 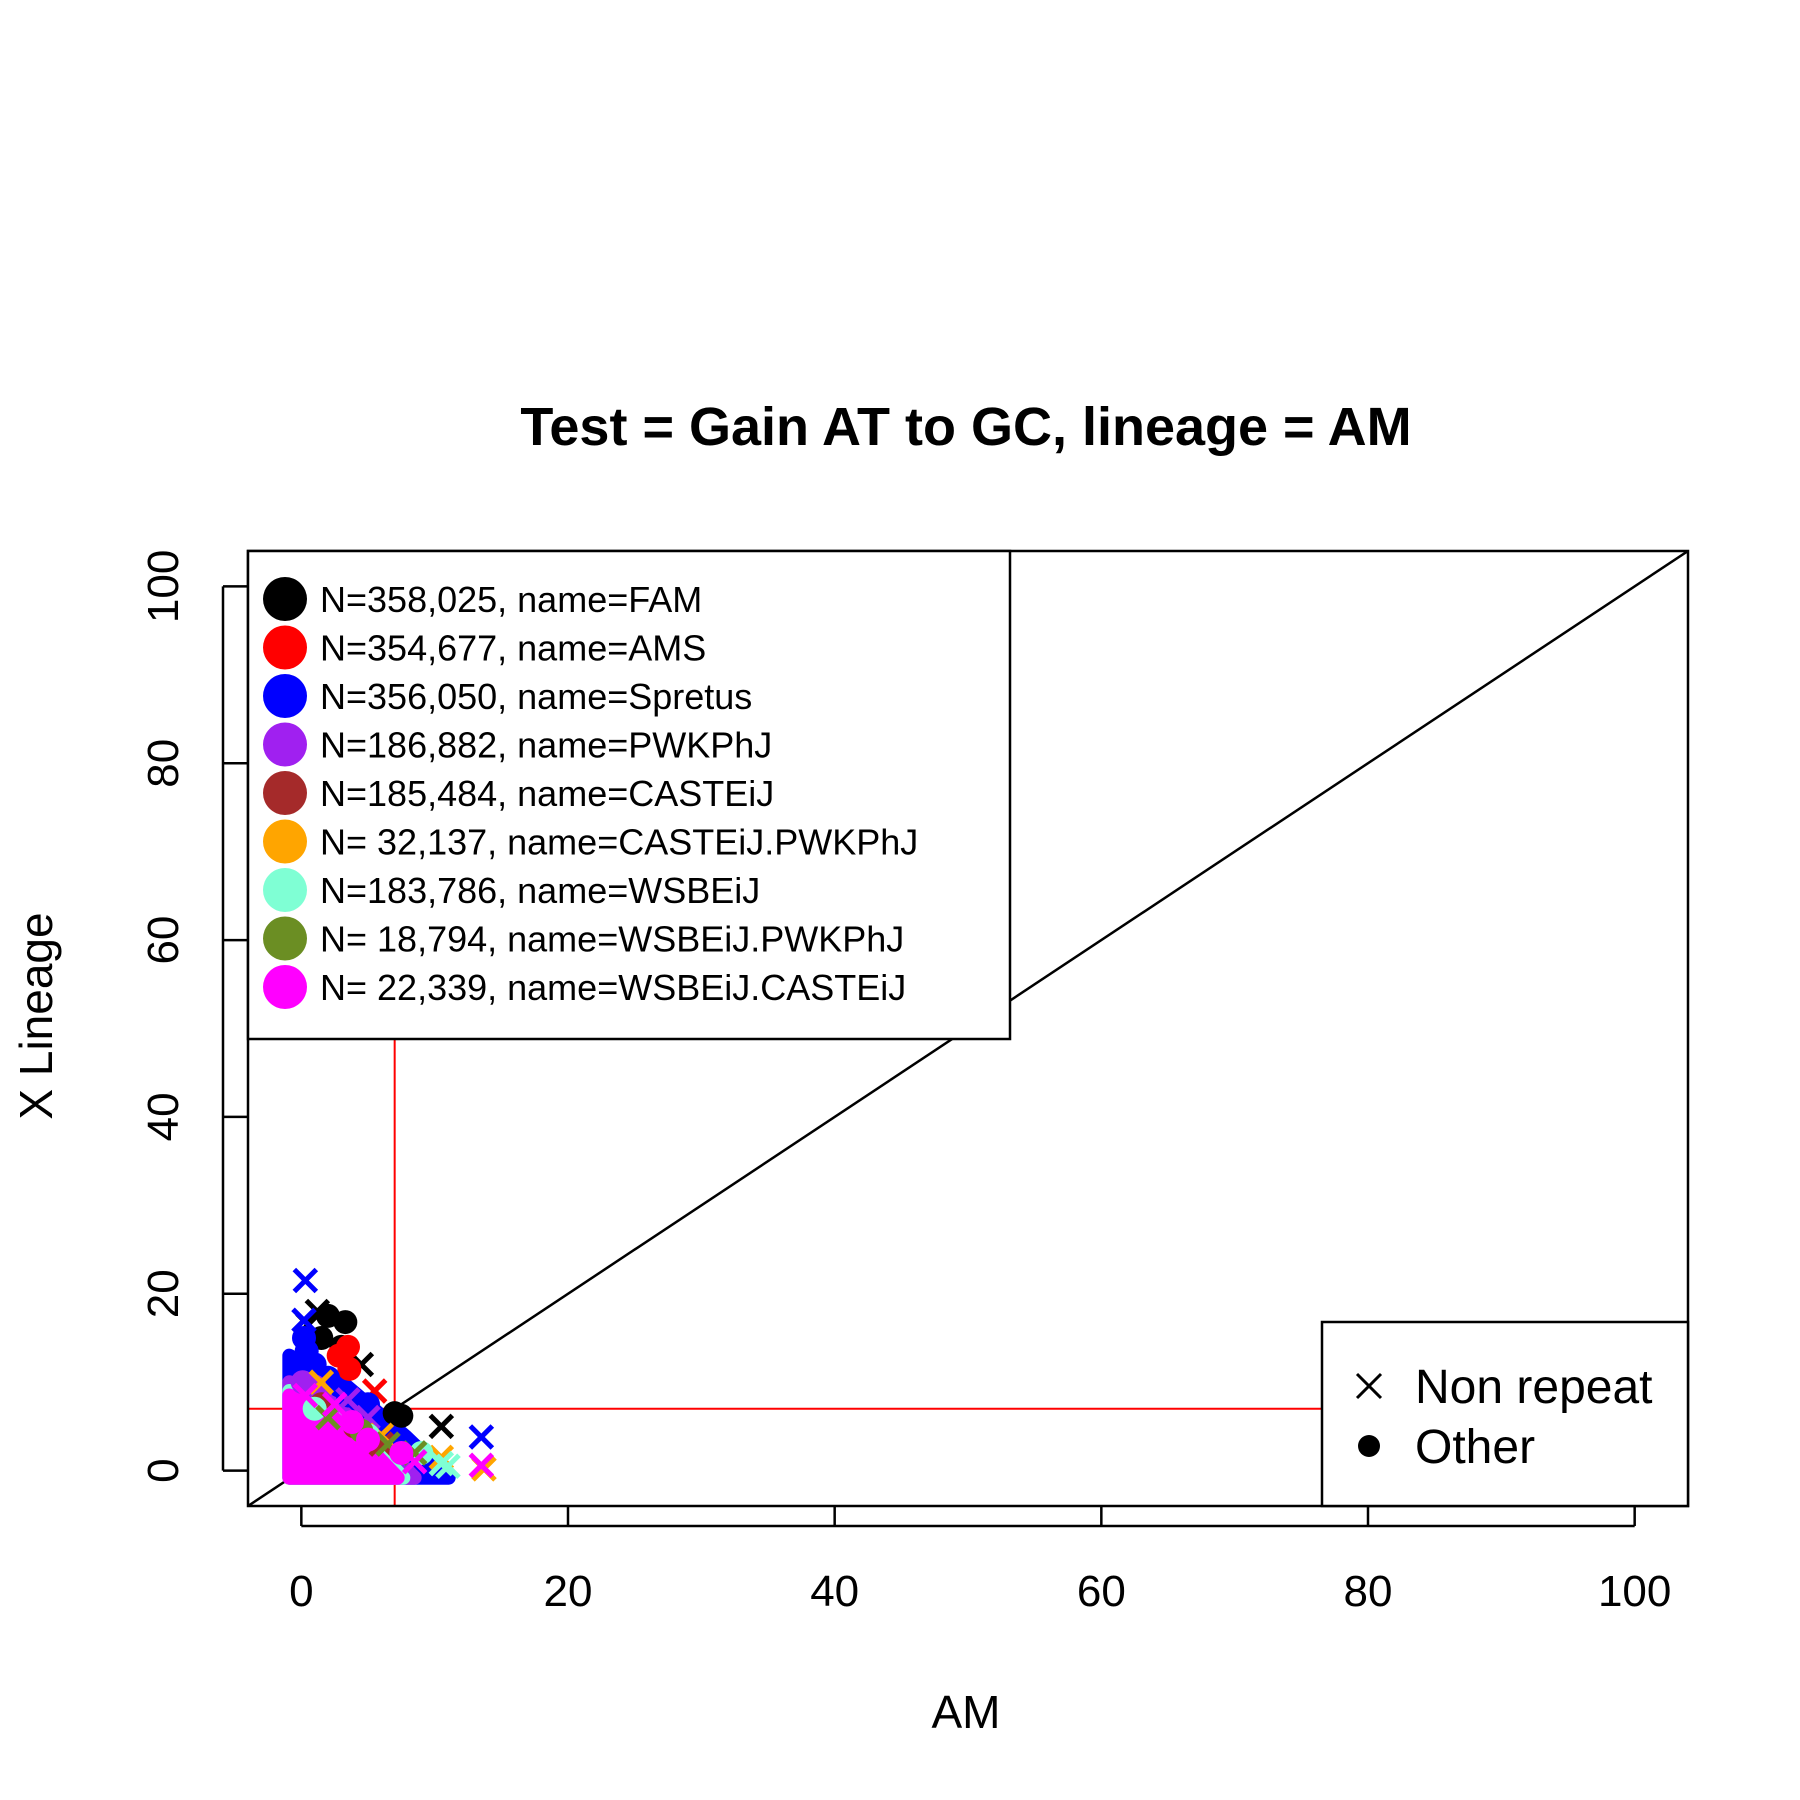 I want to click on legend-label: N= 22,339, name=WSBEiJ.CASTEiJ, so click(x=613, y=987).